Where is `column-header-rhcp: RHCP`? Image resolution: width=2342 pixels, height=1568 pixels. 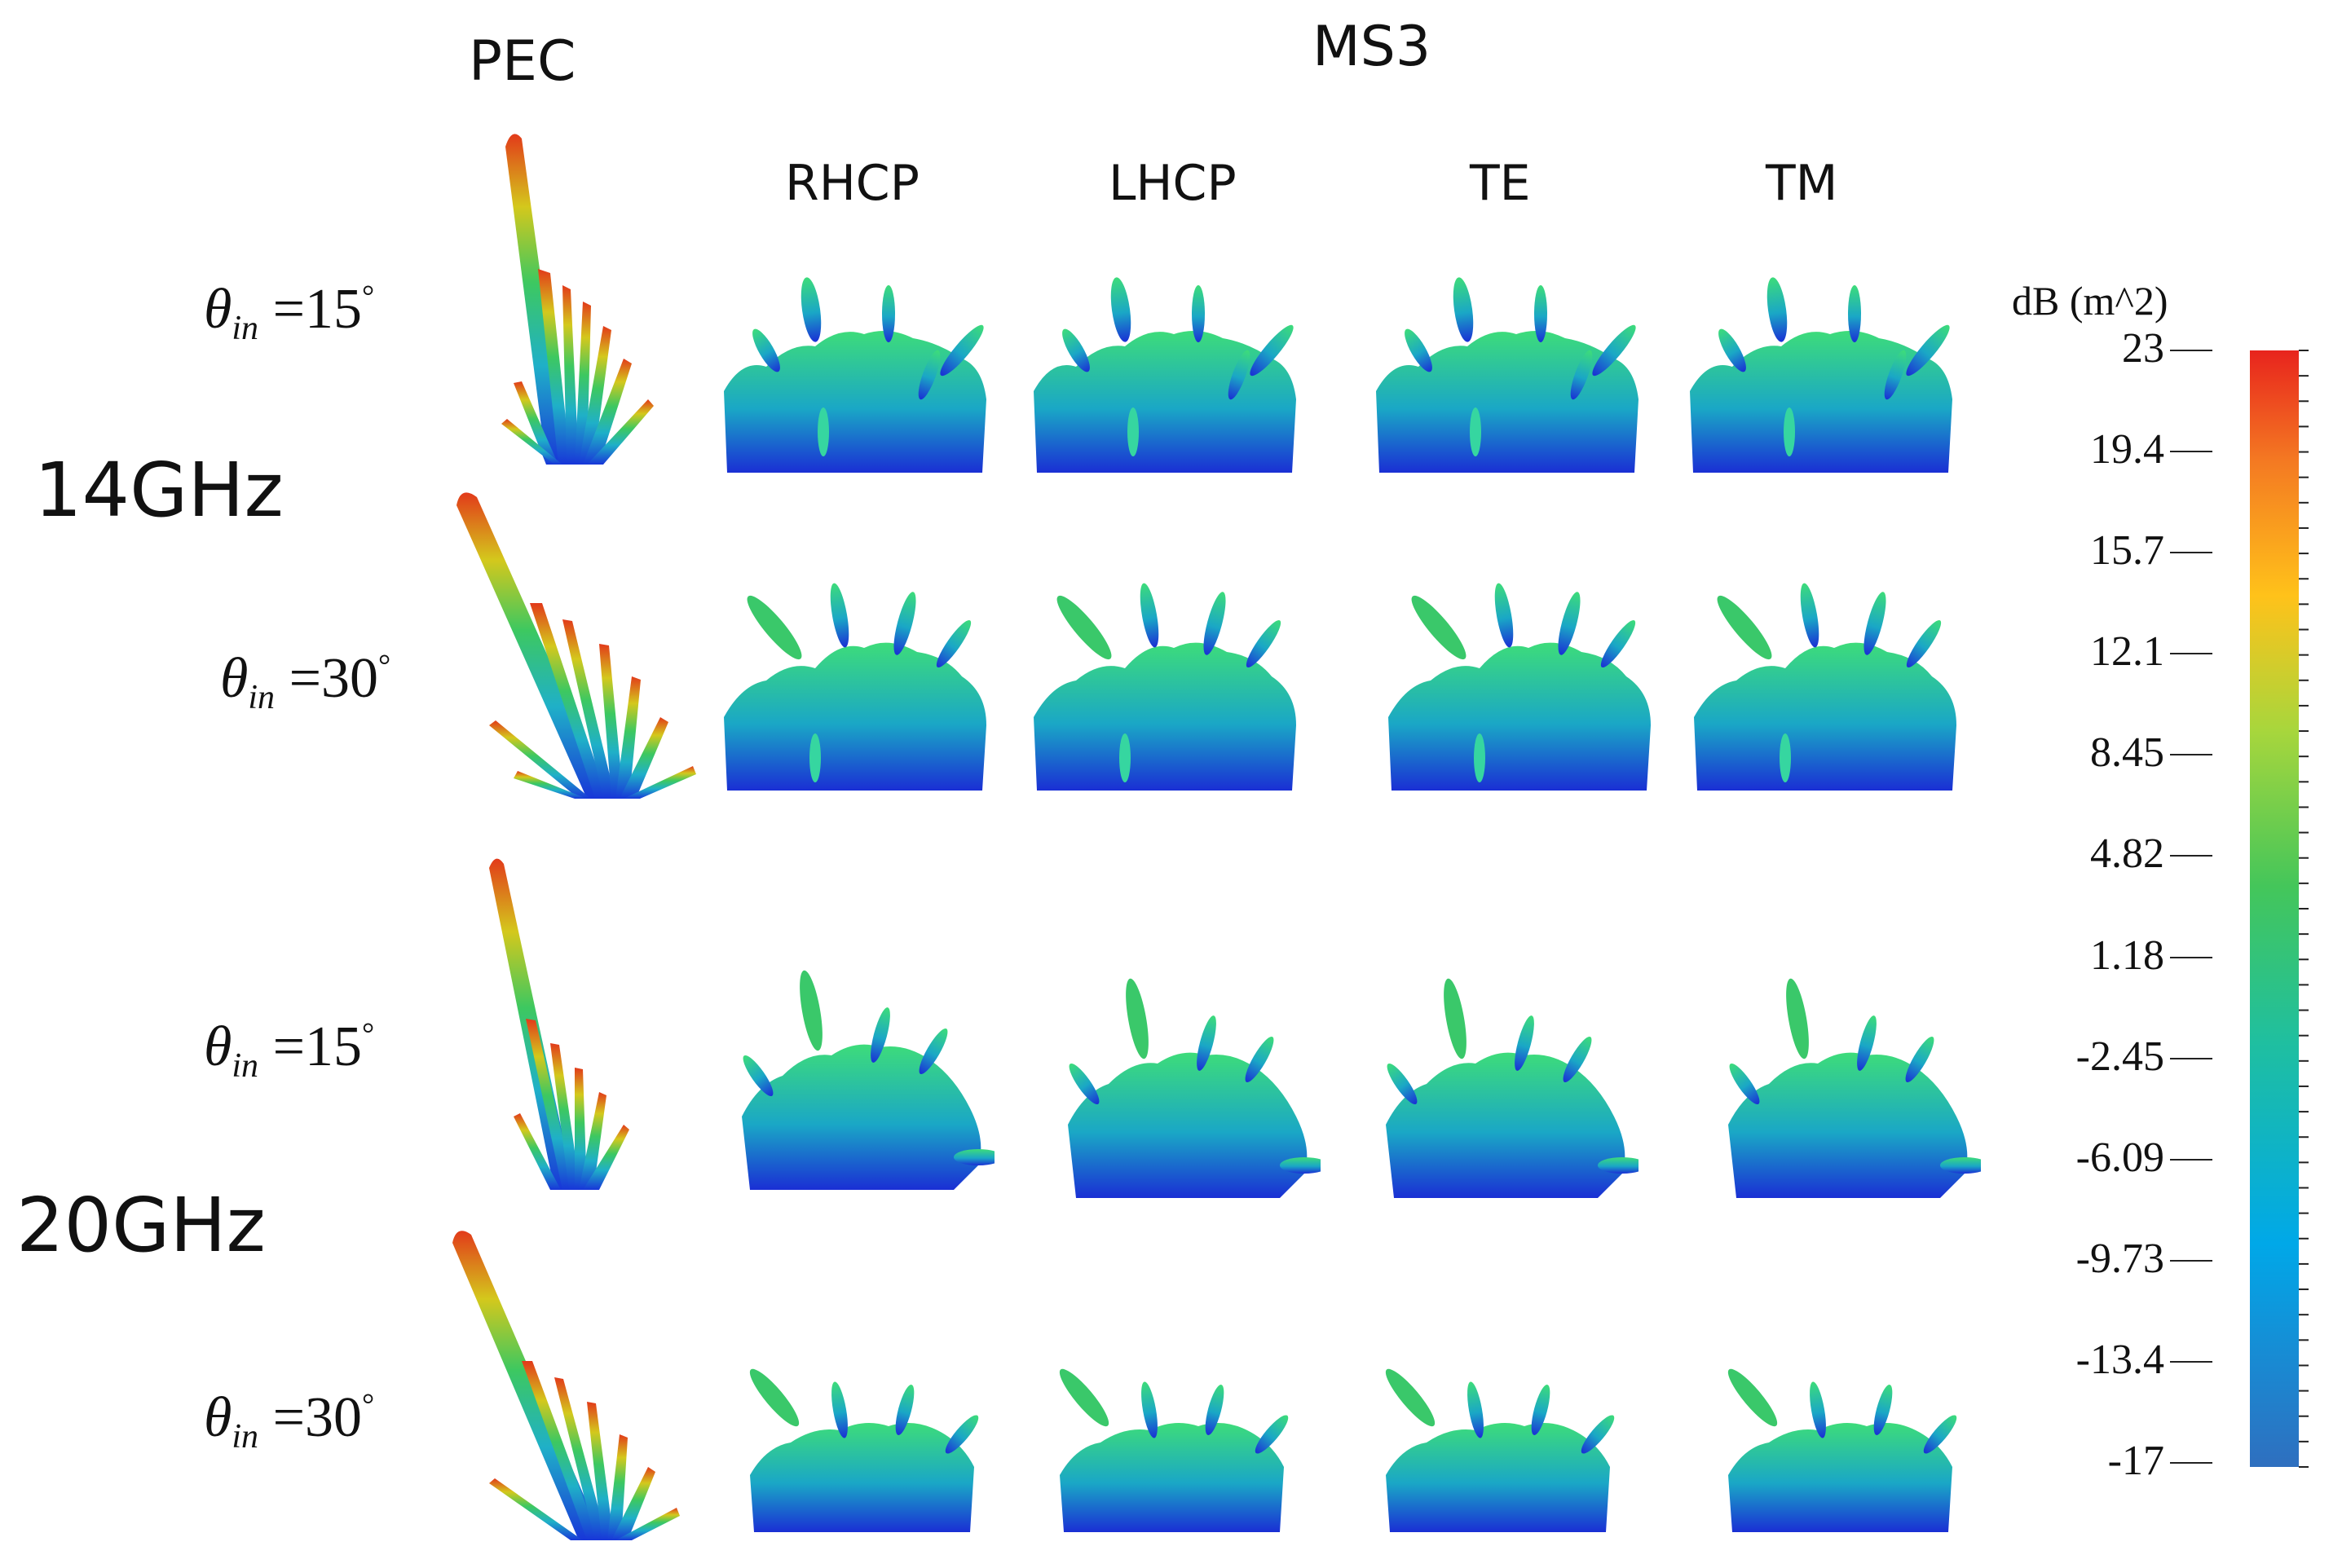 column-header-rhcp: RHCP is located at coordinates (852, 183).